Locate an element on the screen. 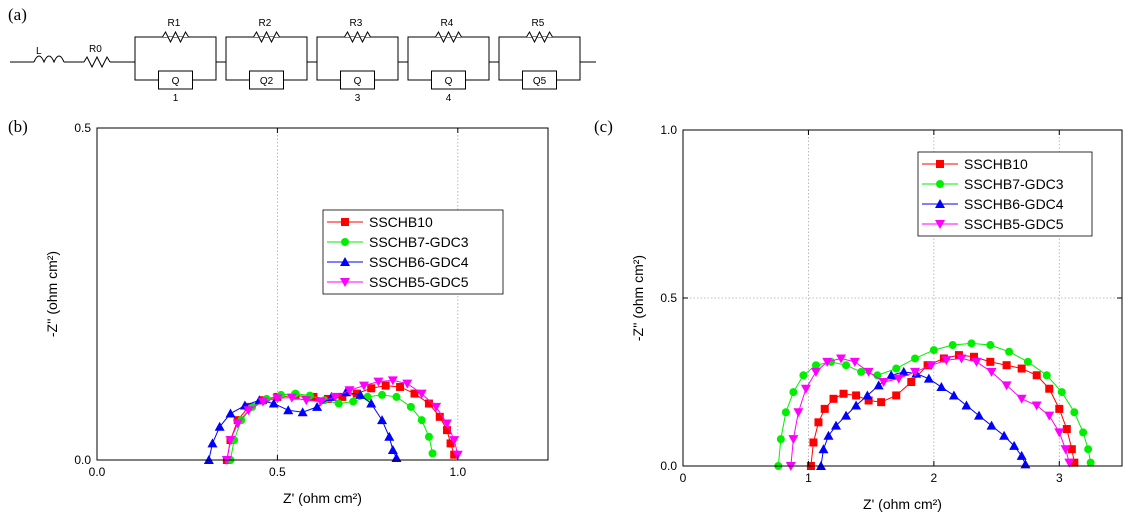 The image size is (1136, 526). resistor-symbol is located at coordinates (539, 37).